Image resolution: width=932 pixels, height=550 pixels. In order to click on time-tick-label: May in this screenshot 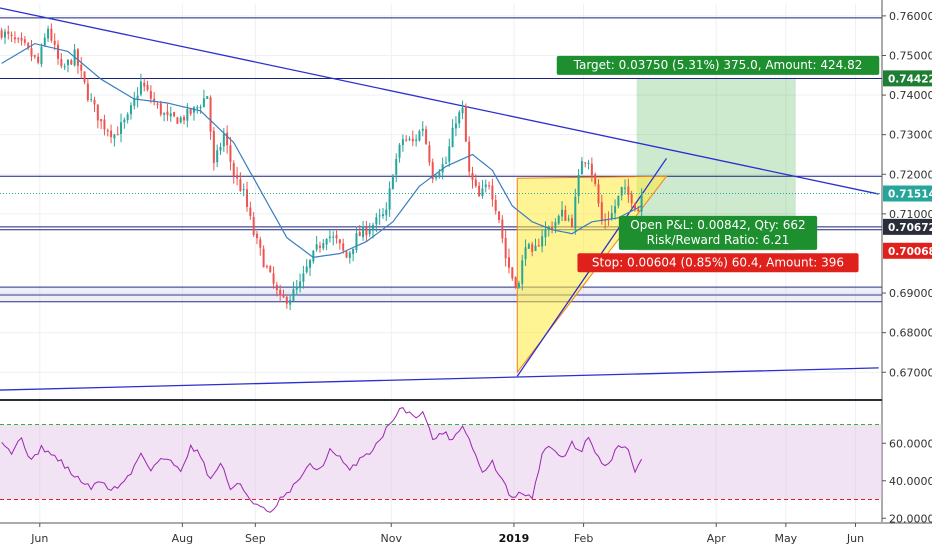, I will do `click(785, 538)`.